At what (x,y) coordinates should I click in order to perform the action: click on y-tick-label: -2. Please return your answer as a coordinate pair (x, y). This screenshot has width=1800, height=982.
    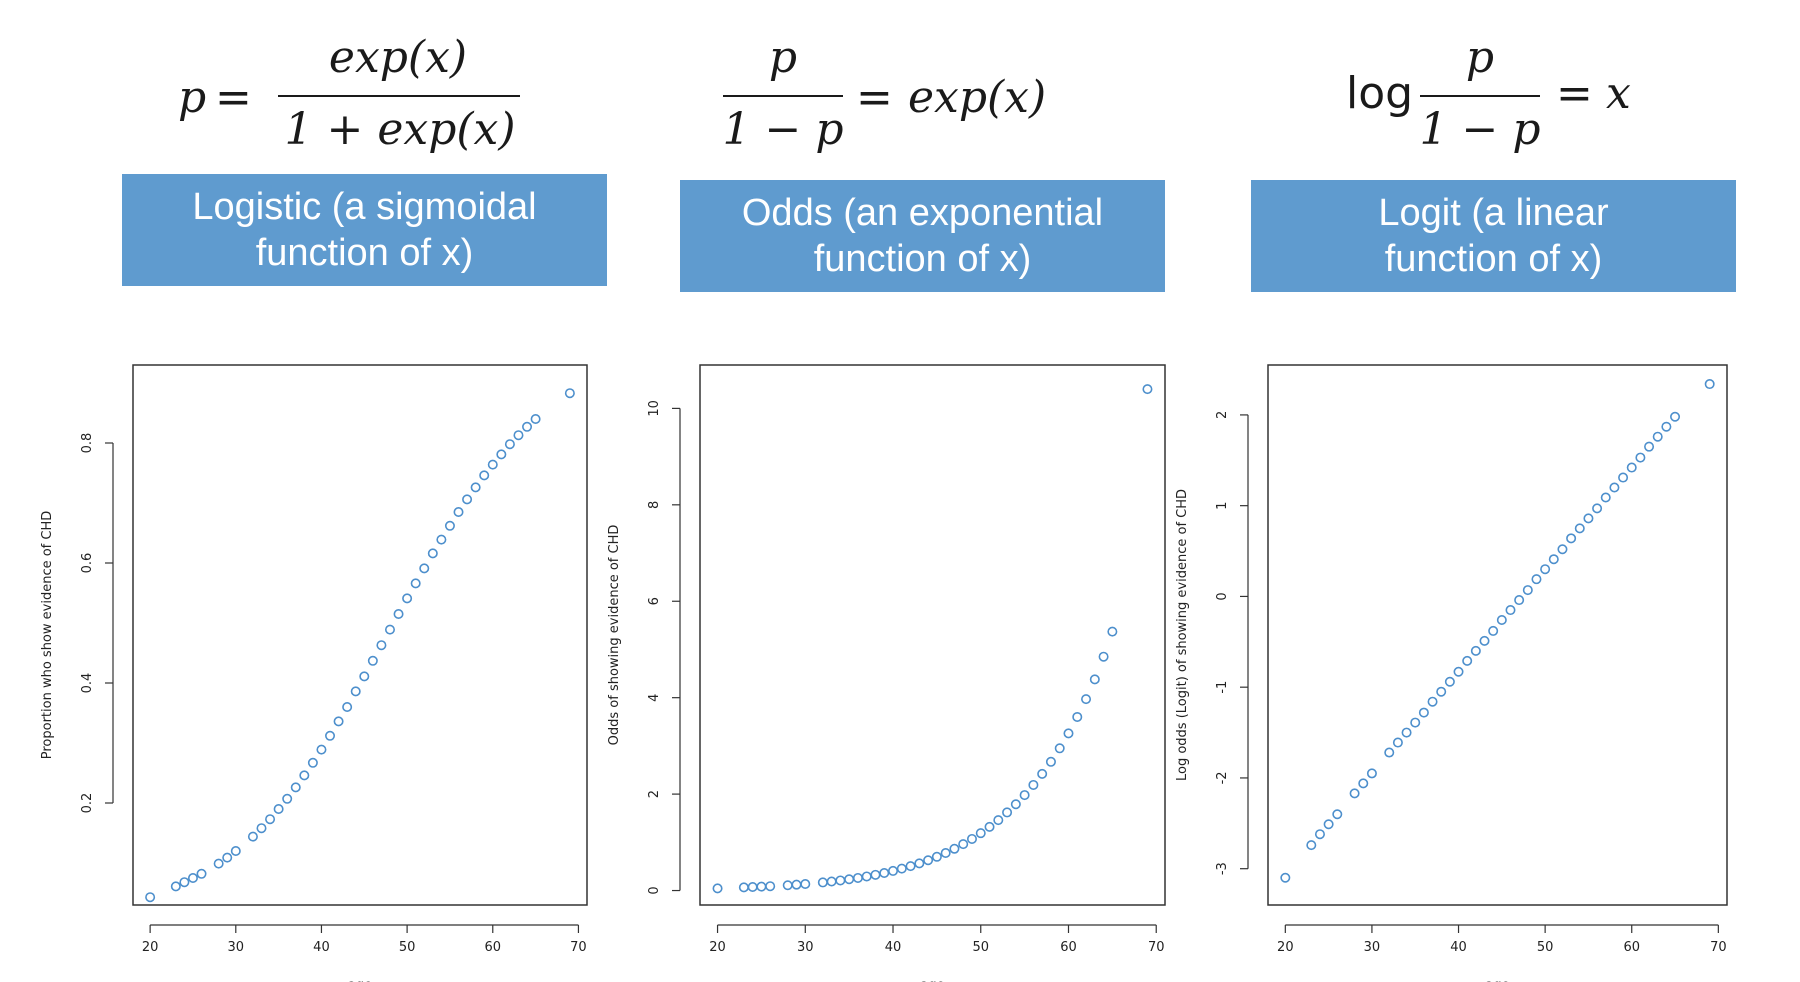
    Looking at the image, I should click on (1222, 777).